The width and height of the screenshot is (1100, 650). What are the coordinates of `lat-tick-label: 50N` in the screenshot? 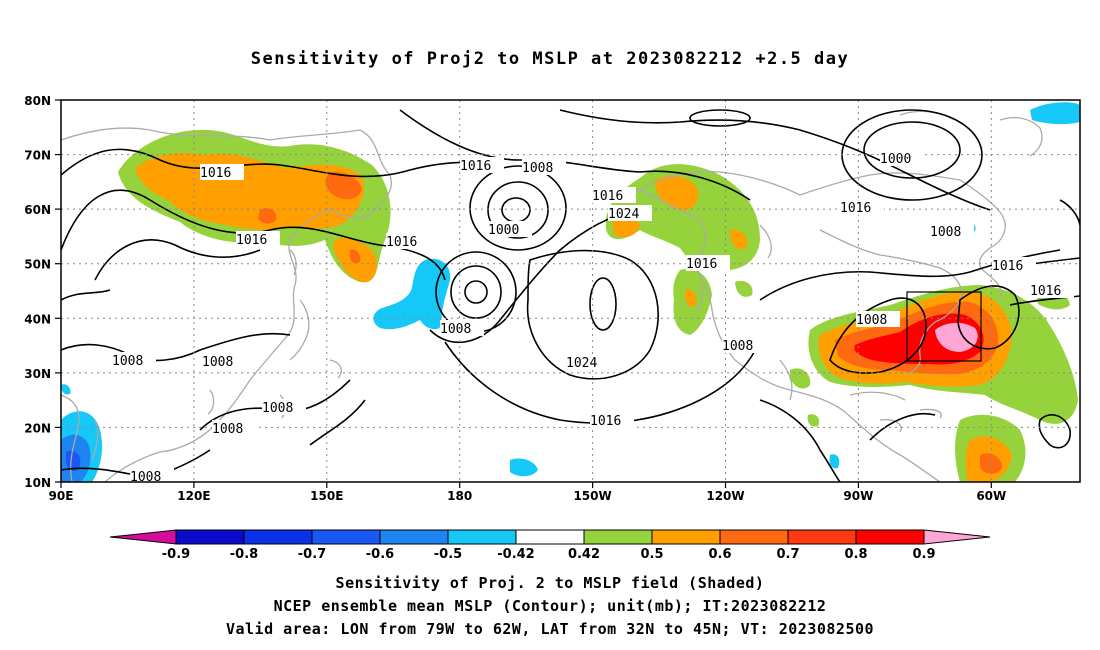 It's located at (37, 265).